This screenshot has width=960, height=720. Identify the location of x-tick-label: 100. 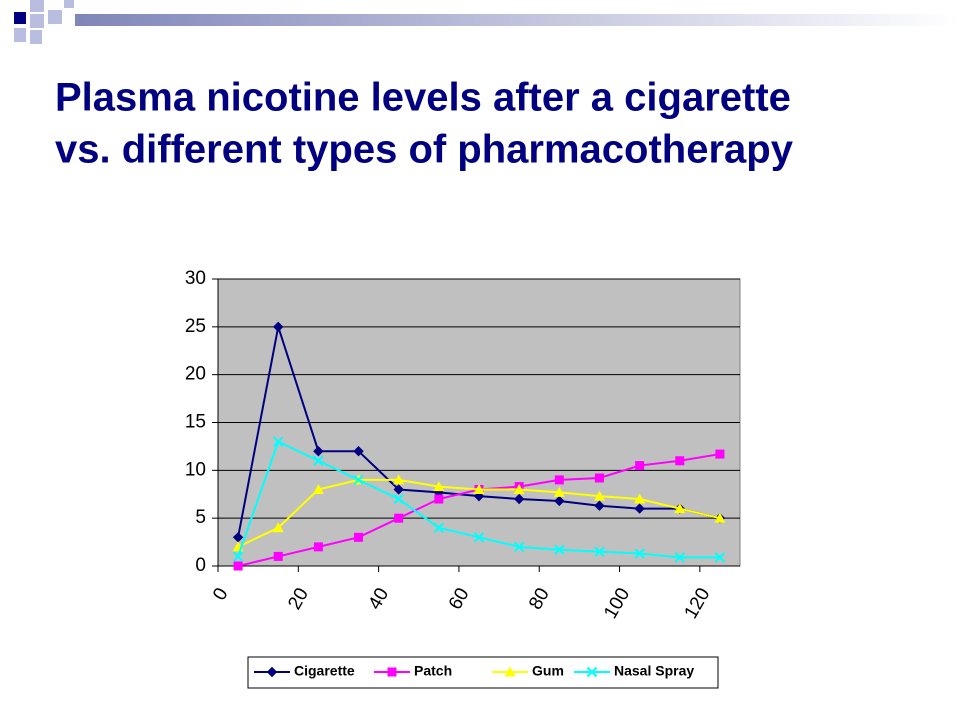
(617, 604).